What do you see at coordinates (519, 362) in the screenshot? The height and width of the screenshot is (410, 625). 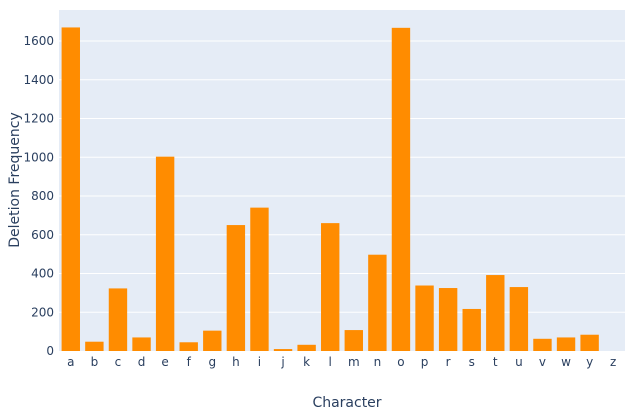 I see `x-tick-label-u: u` at bounding box center [519, 362].